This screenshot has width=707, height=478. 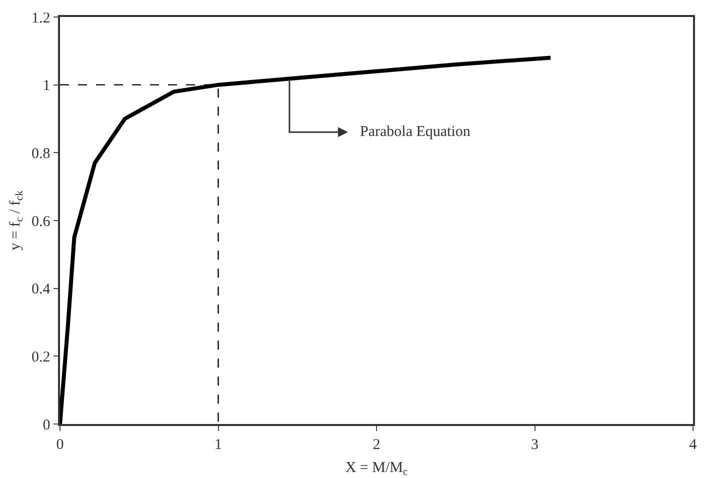 I want to click on x-tick-label: 2, so click(x=376, y=444).